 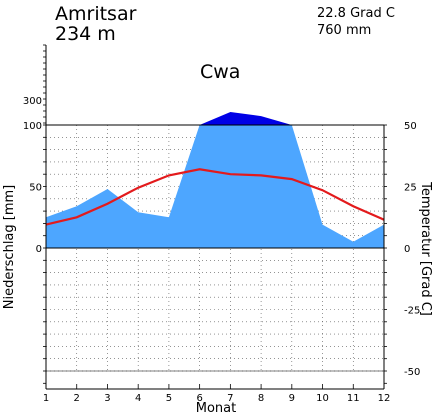 I want to click on x-tick-label: 7, so click(x=230, y=398).